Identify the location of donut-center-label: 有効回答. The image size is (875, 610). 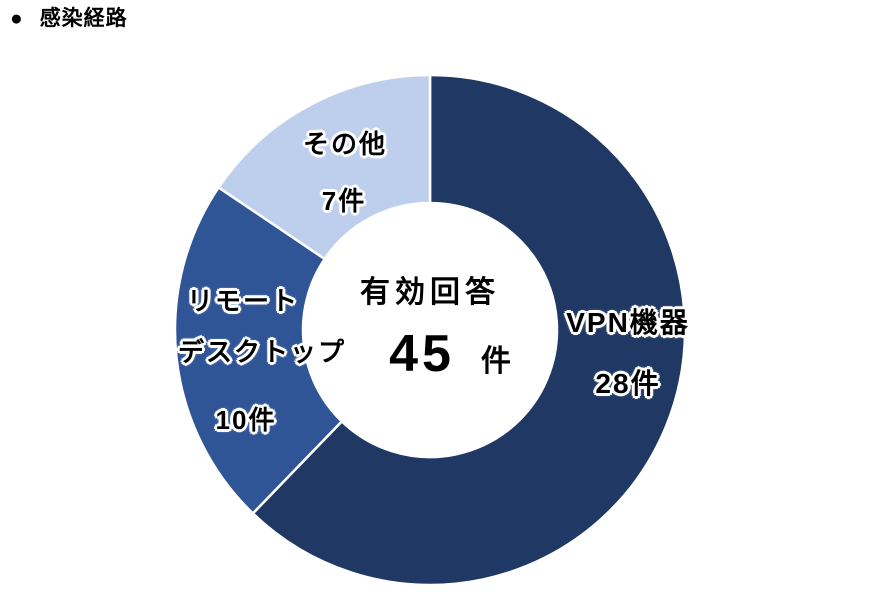
(430, 292).